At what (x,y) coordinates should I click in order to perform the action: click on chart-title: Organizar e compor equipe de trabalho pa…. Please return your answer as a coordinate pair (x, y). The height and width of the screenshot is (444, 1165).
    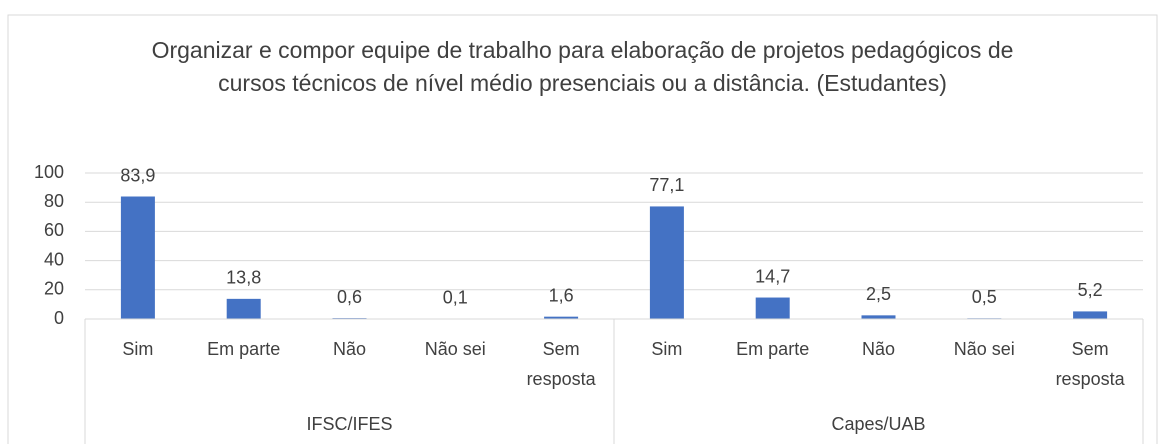
    Looking at the image, I should click on (582, 66).